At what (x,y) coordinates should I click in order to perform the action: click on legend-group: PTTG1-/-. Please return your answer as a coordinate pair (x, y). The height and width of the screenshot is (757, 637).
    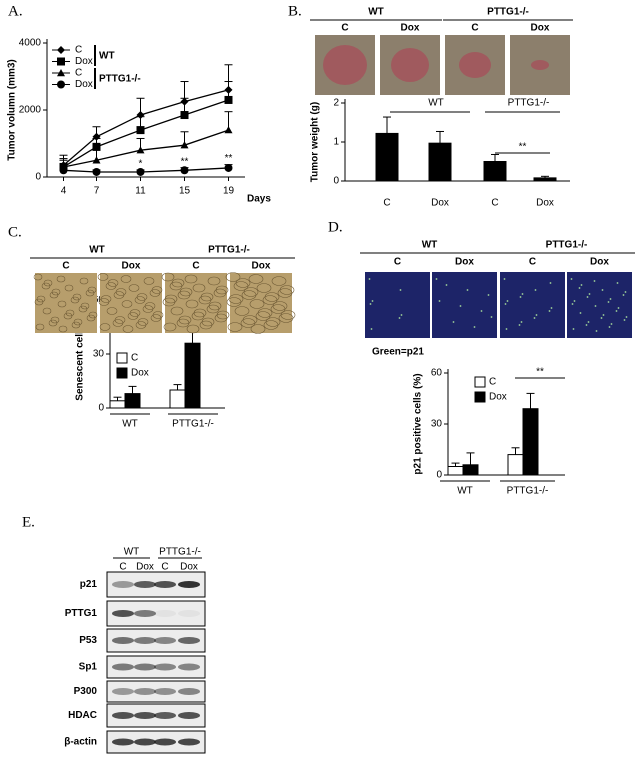
    Looking at the image, I should click on (120, 79).